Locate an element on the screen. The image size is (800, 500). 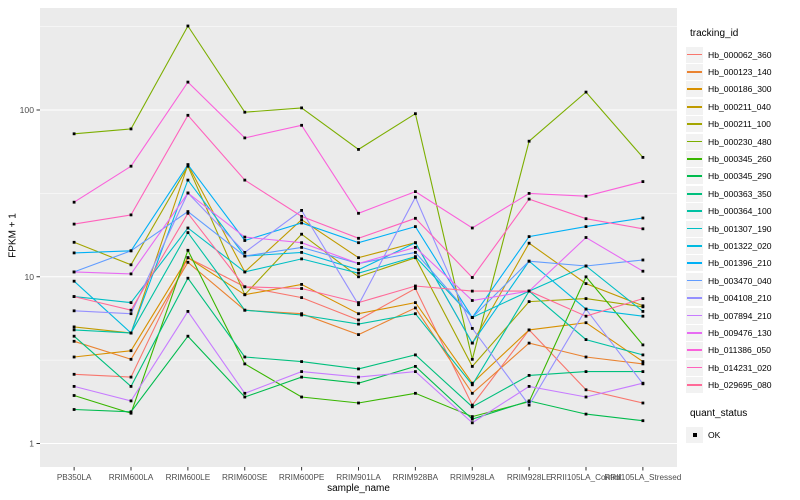
legend-item-label: Hb_000123_140 is located at coordinates (740, 72).